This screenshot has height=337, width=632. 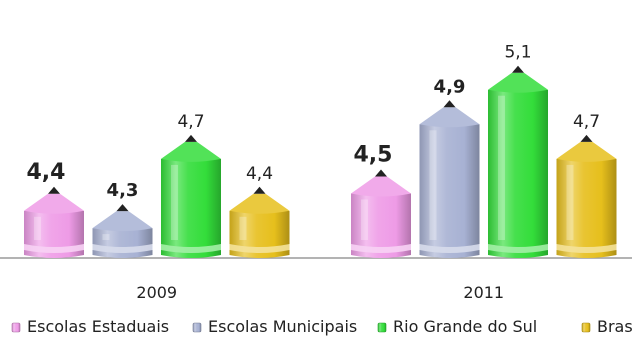 I want to click on bar-escolas-estaduais-2009: 4,4, so click(x=54, y=209).